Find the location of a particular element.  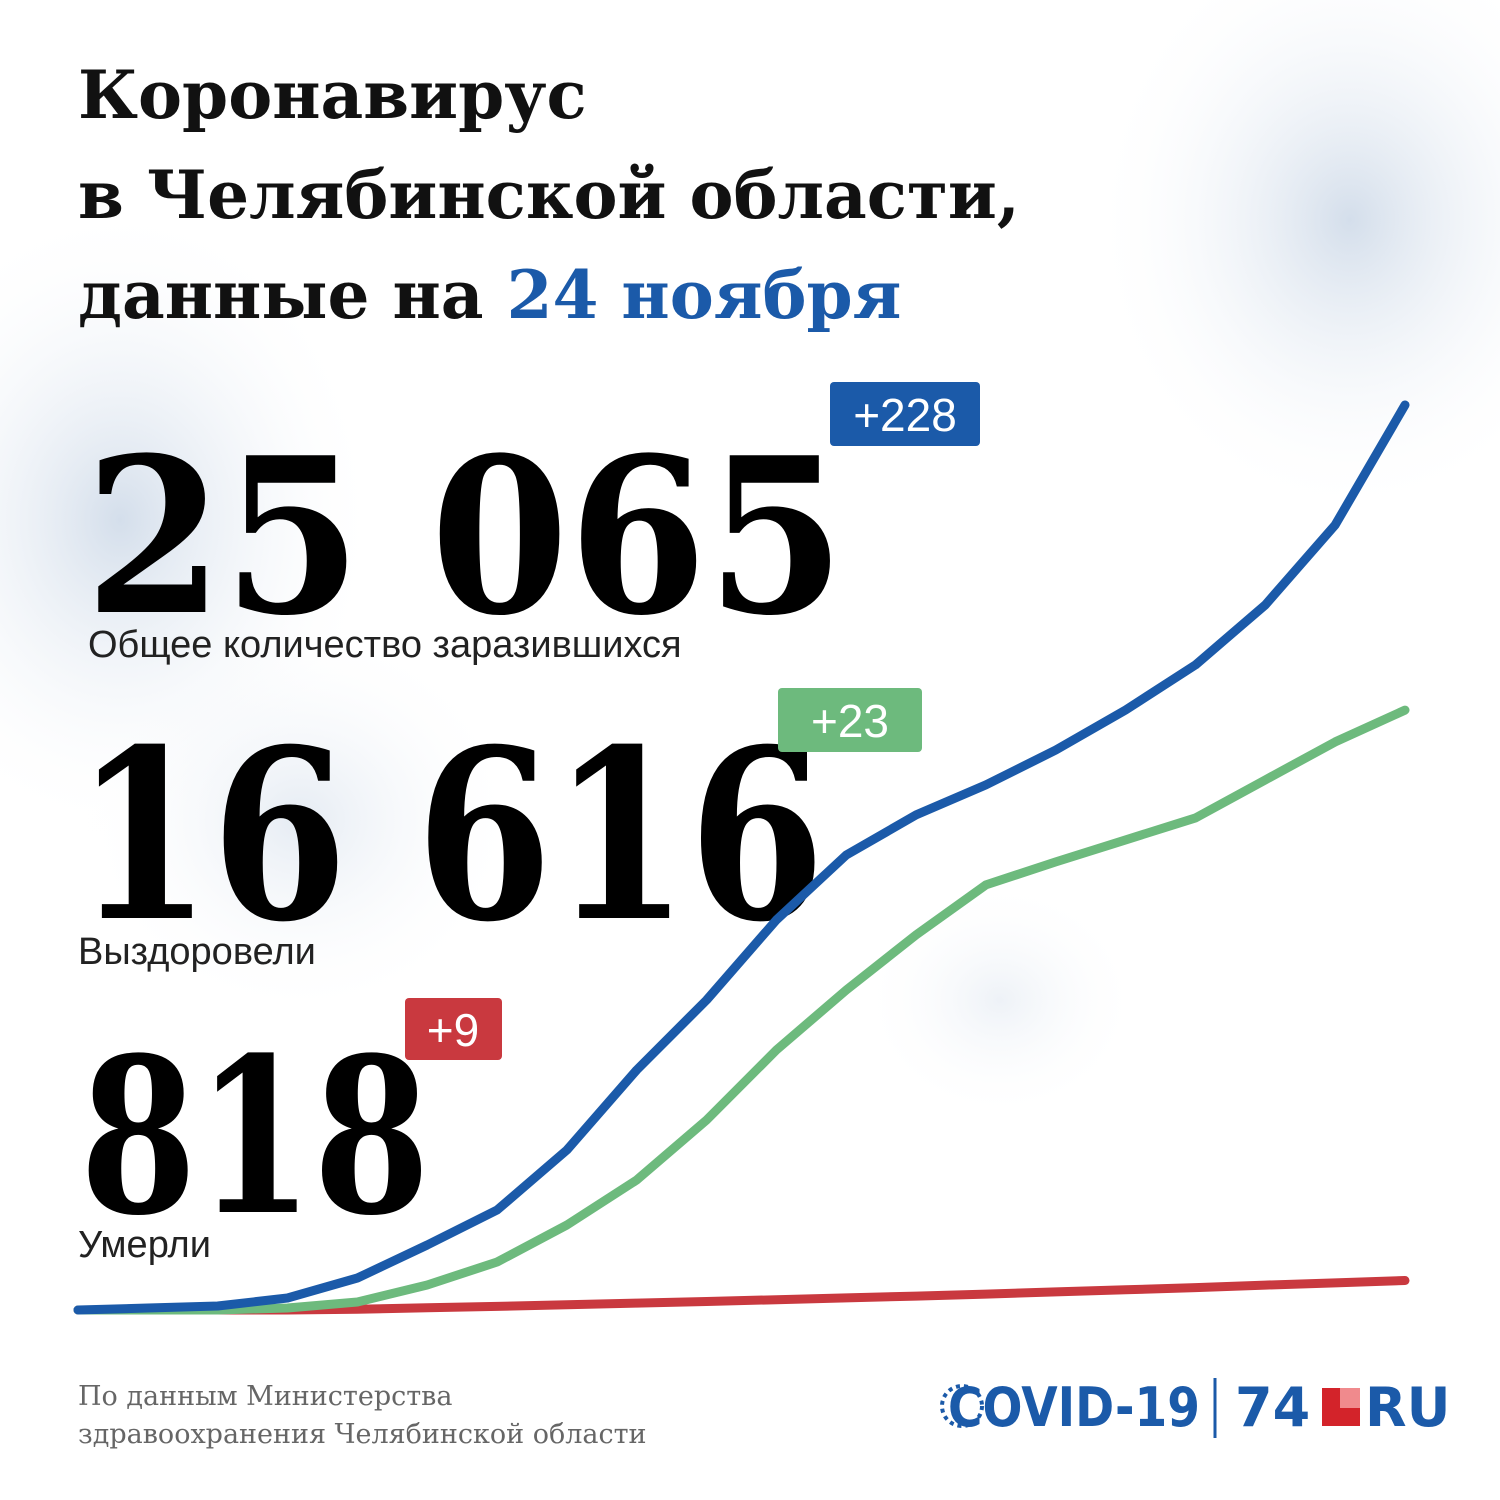

title-line: в Челябинской области, is located at coordinates (549, 195).